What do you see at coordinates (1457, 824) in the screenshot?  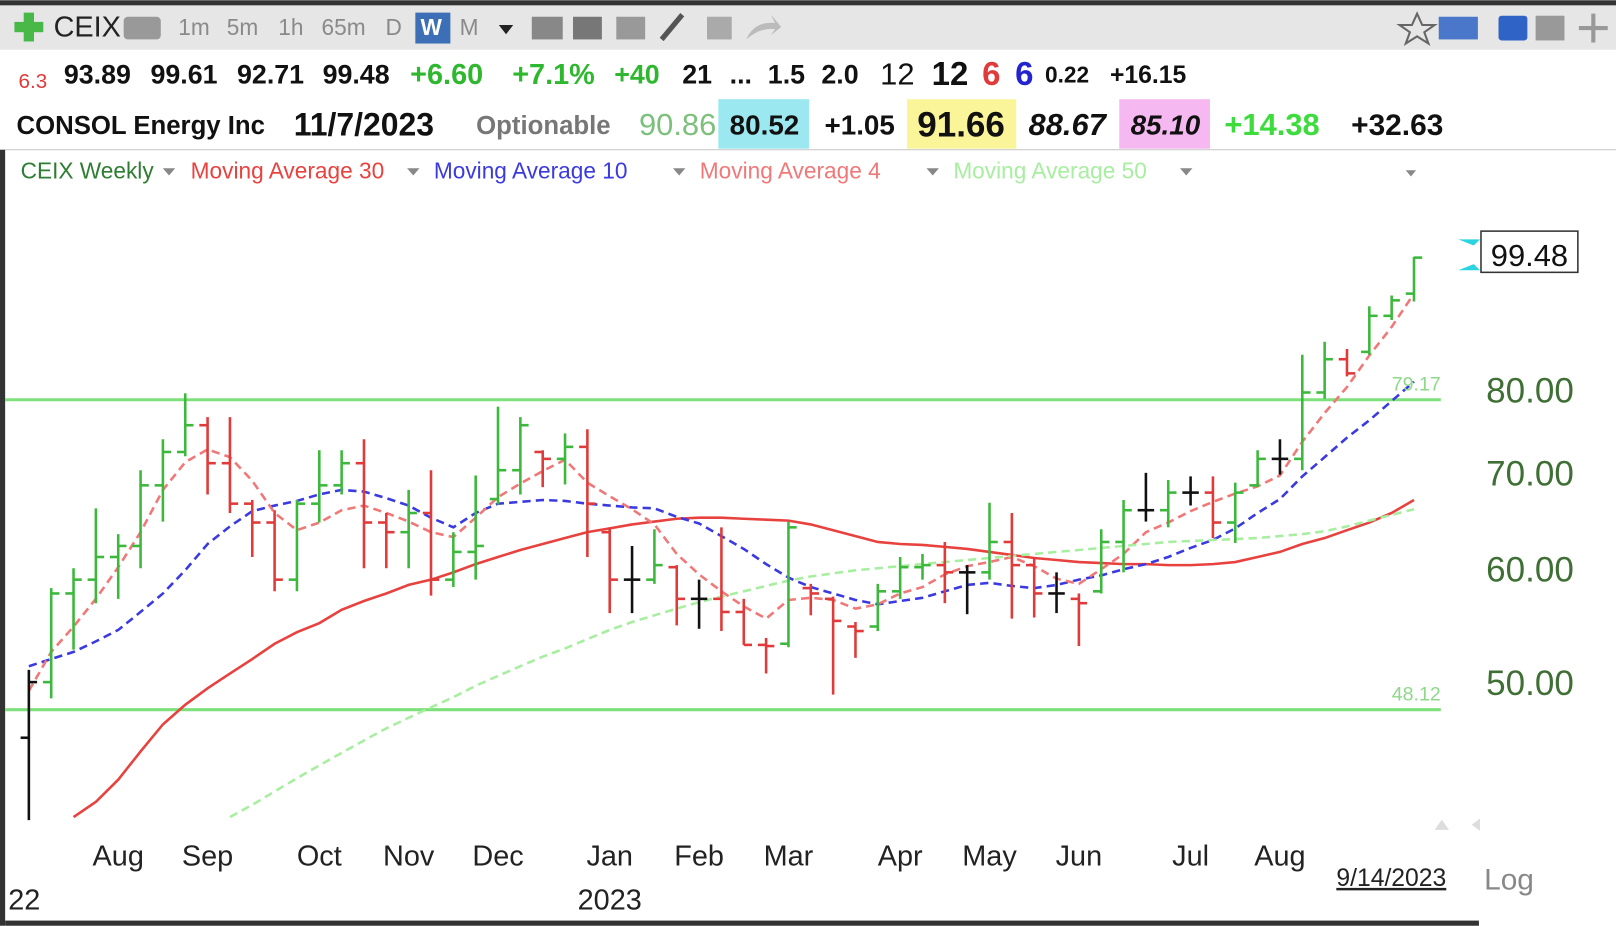 I see `scroll-arrows` at bounding box center [1457, 824].